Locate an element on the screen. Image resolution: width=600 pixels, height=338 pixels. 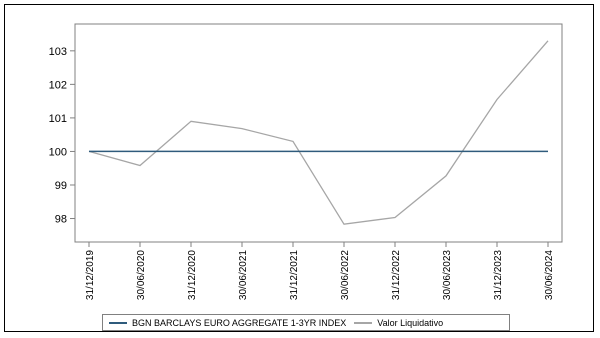
x-tick-label: 30/06/2022 is located at coordinates (345, 275).